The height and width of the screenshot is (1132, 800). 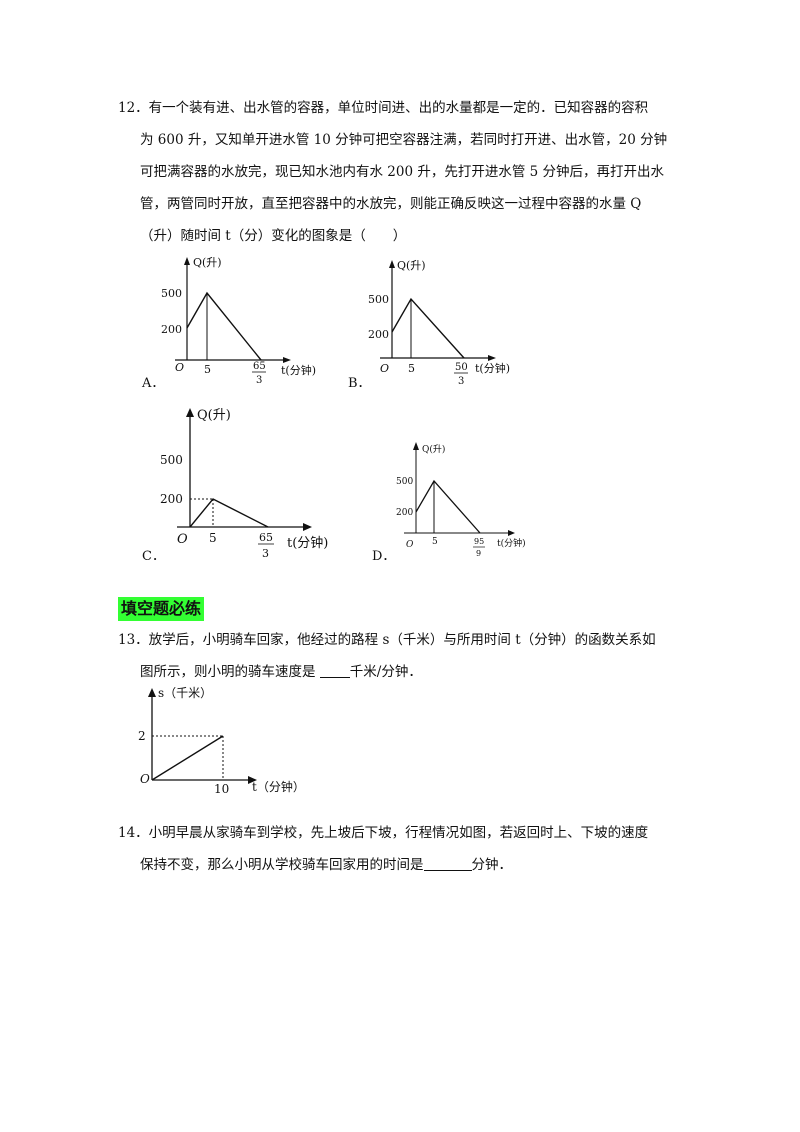 I want to click on option-c-end-den: 3, so click(x=265, y=553).